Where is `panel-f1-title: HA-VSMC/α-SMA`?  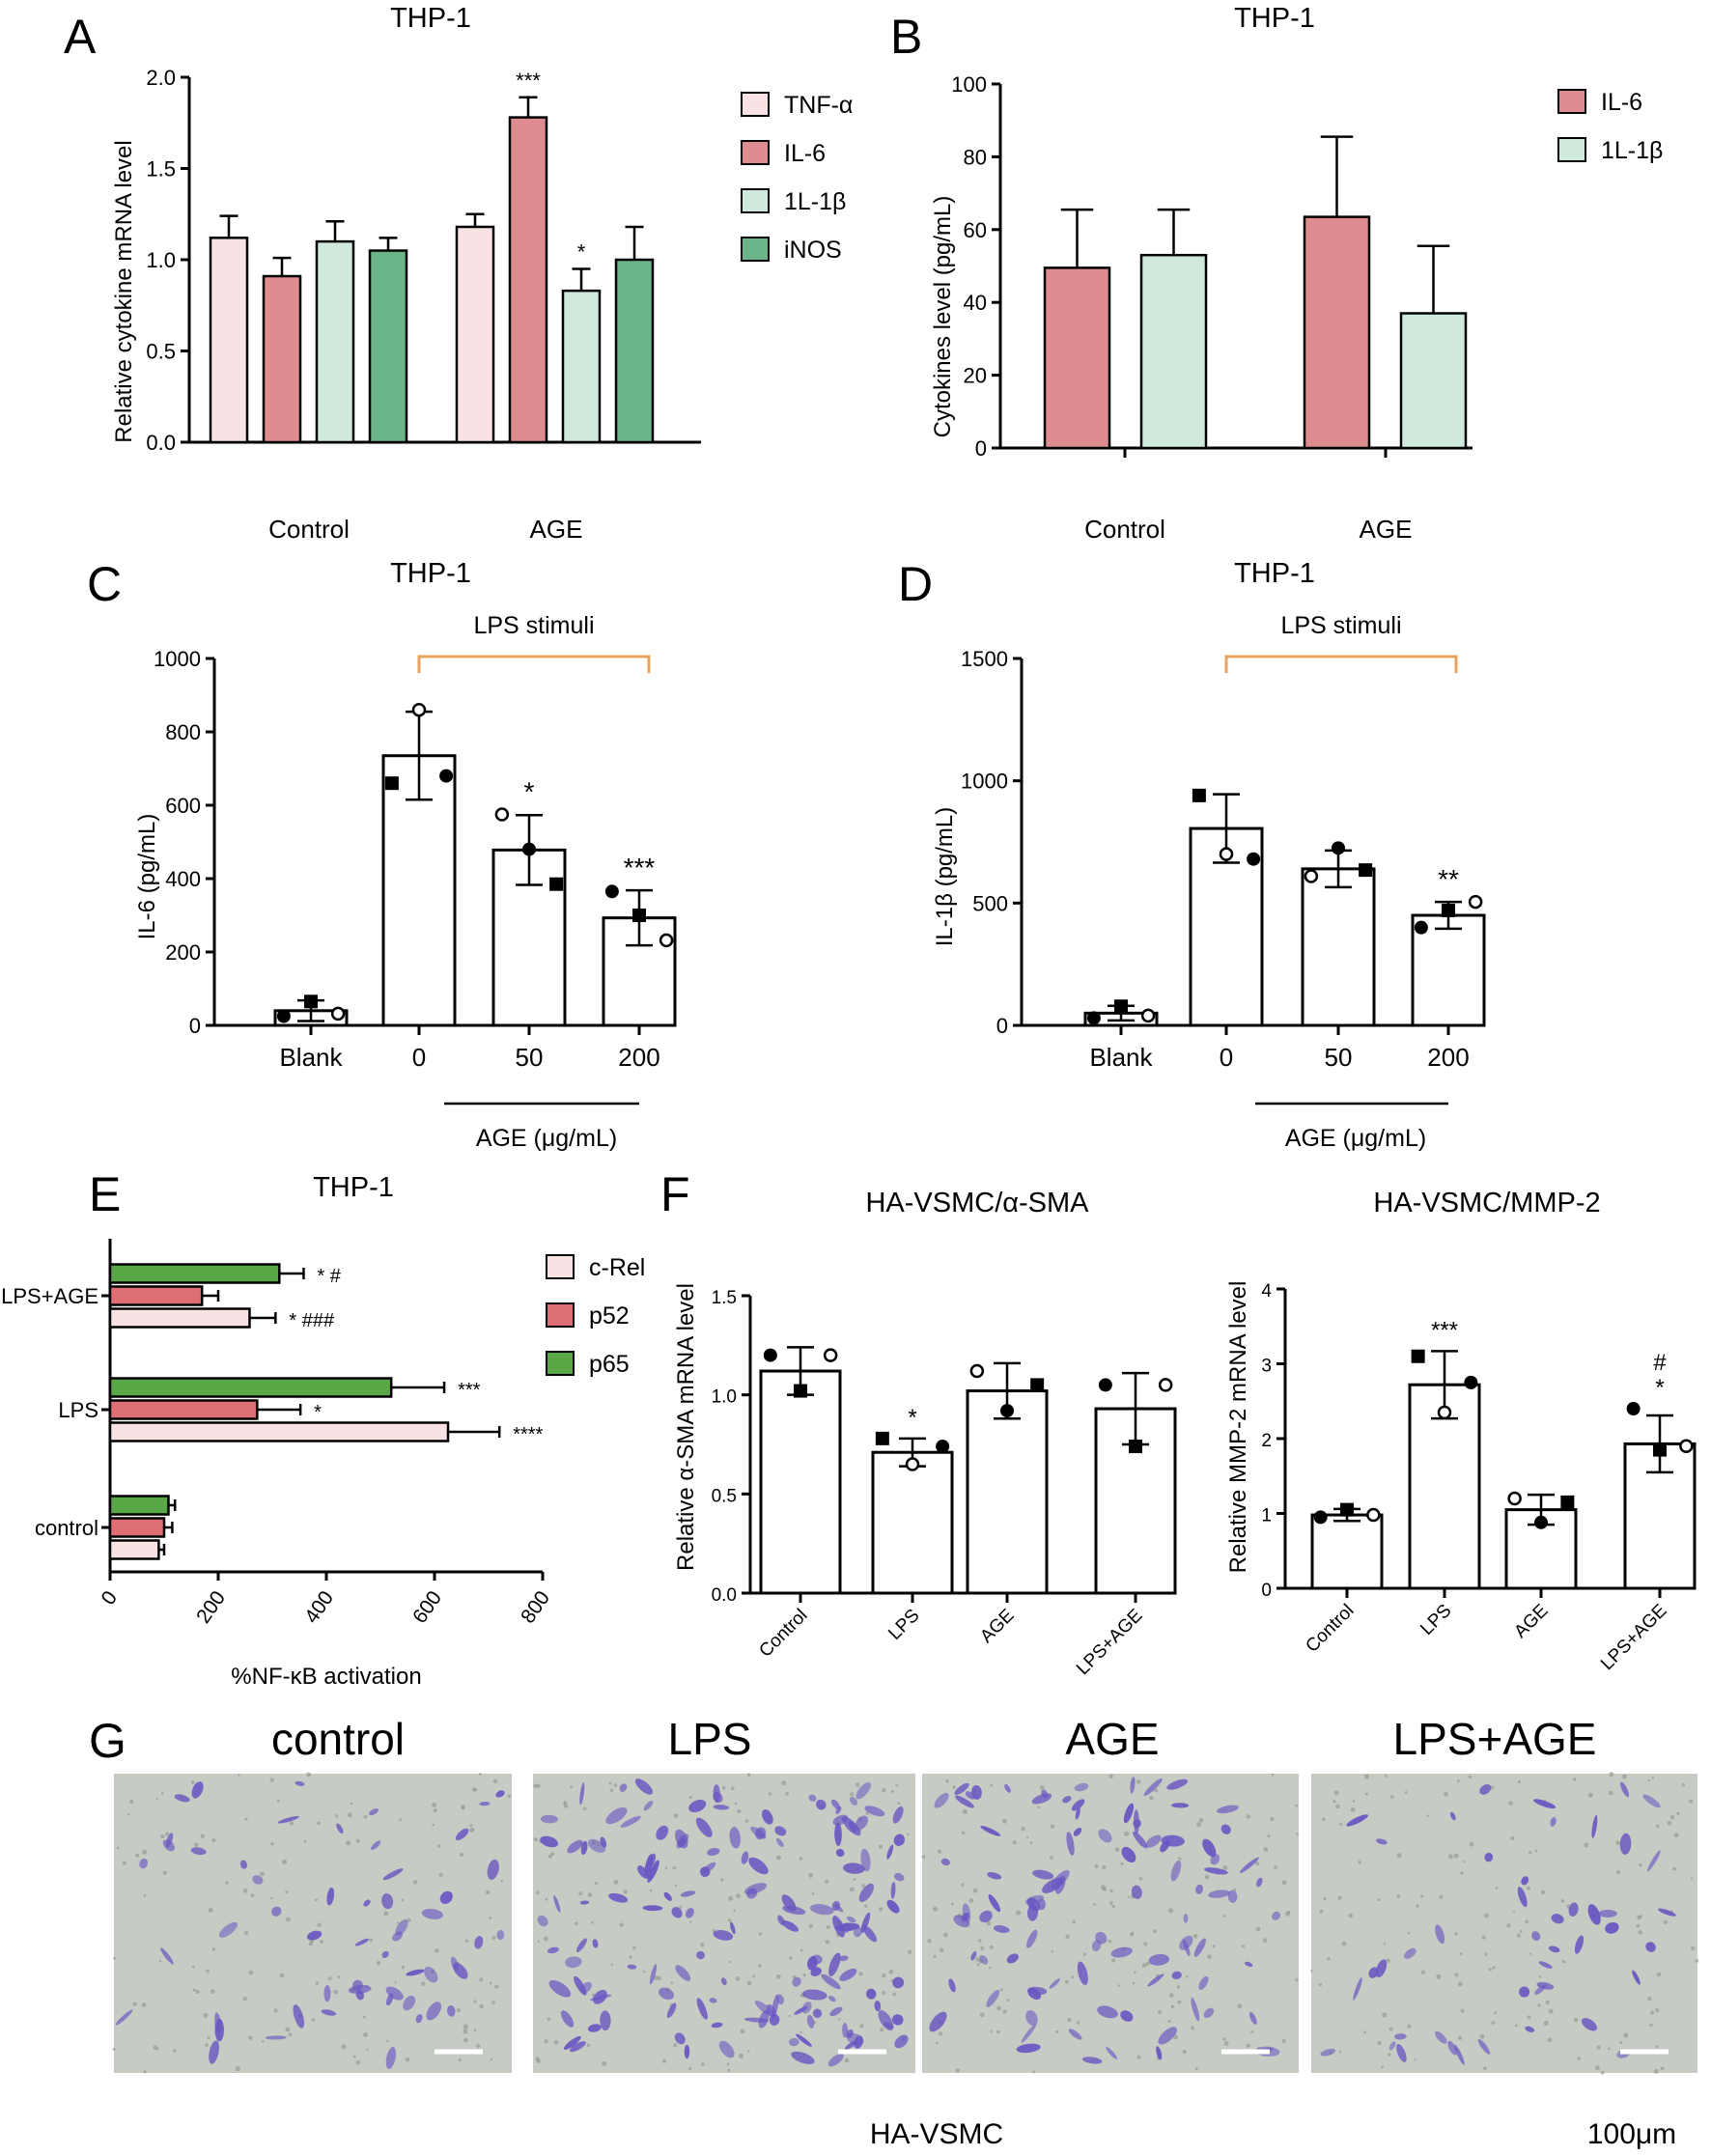
panel-f1-title: HA-VSMC/α-SMA is located at coordinates (977, 1203).